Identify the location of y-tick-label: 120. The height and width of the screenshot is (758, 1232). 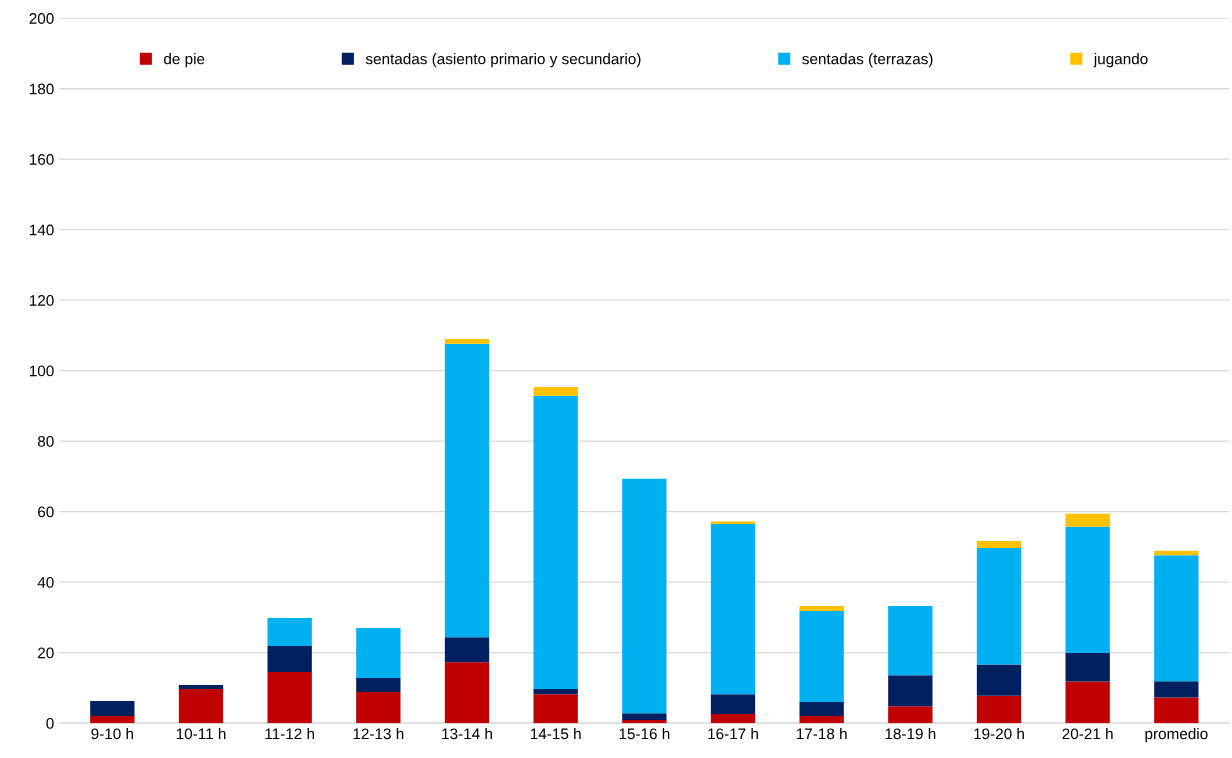
(41, 300).